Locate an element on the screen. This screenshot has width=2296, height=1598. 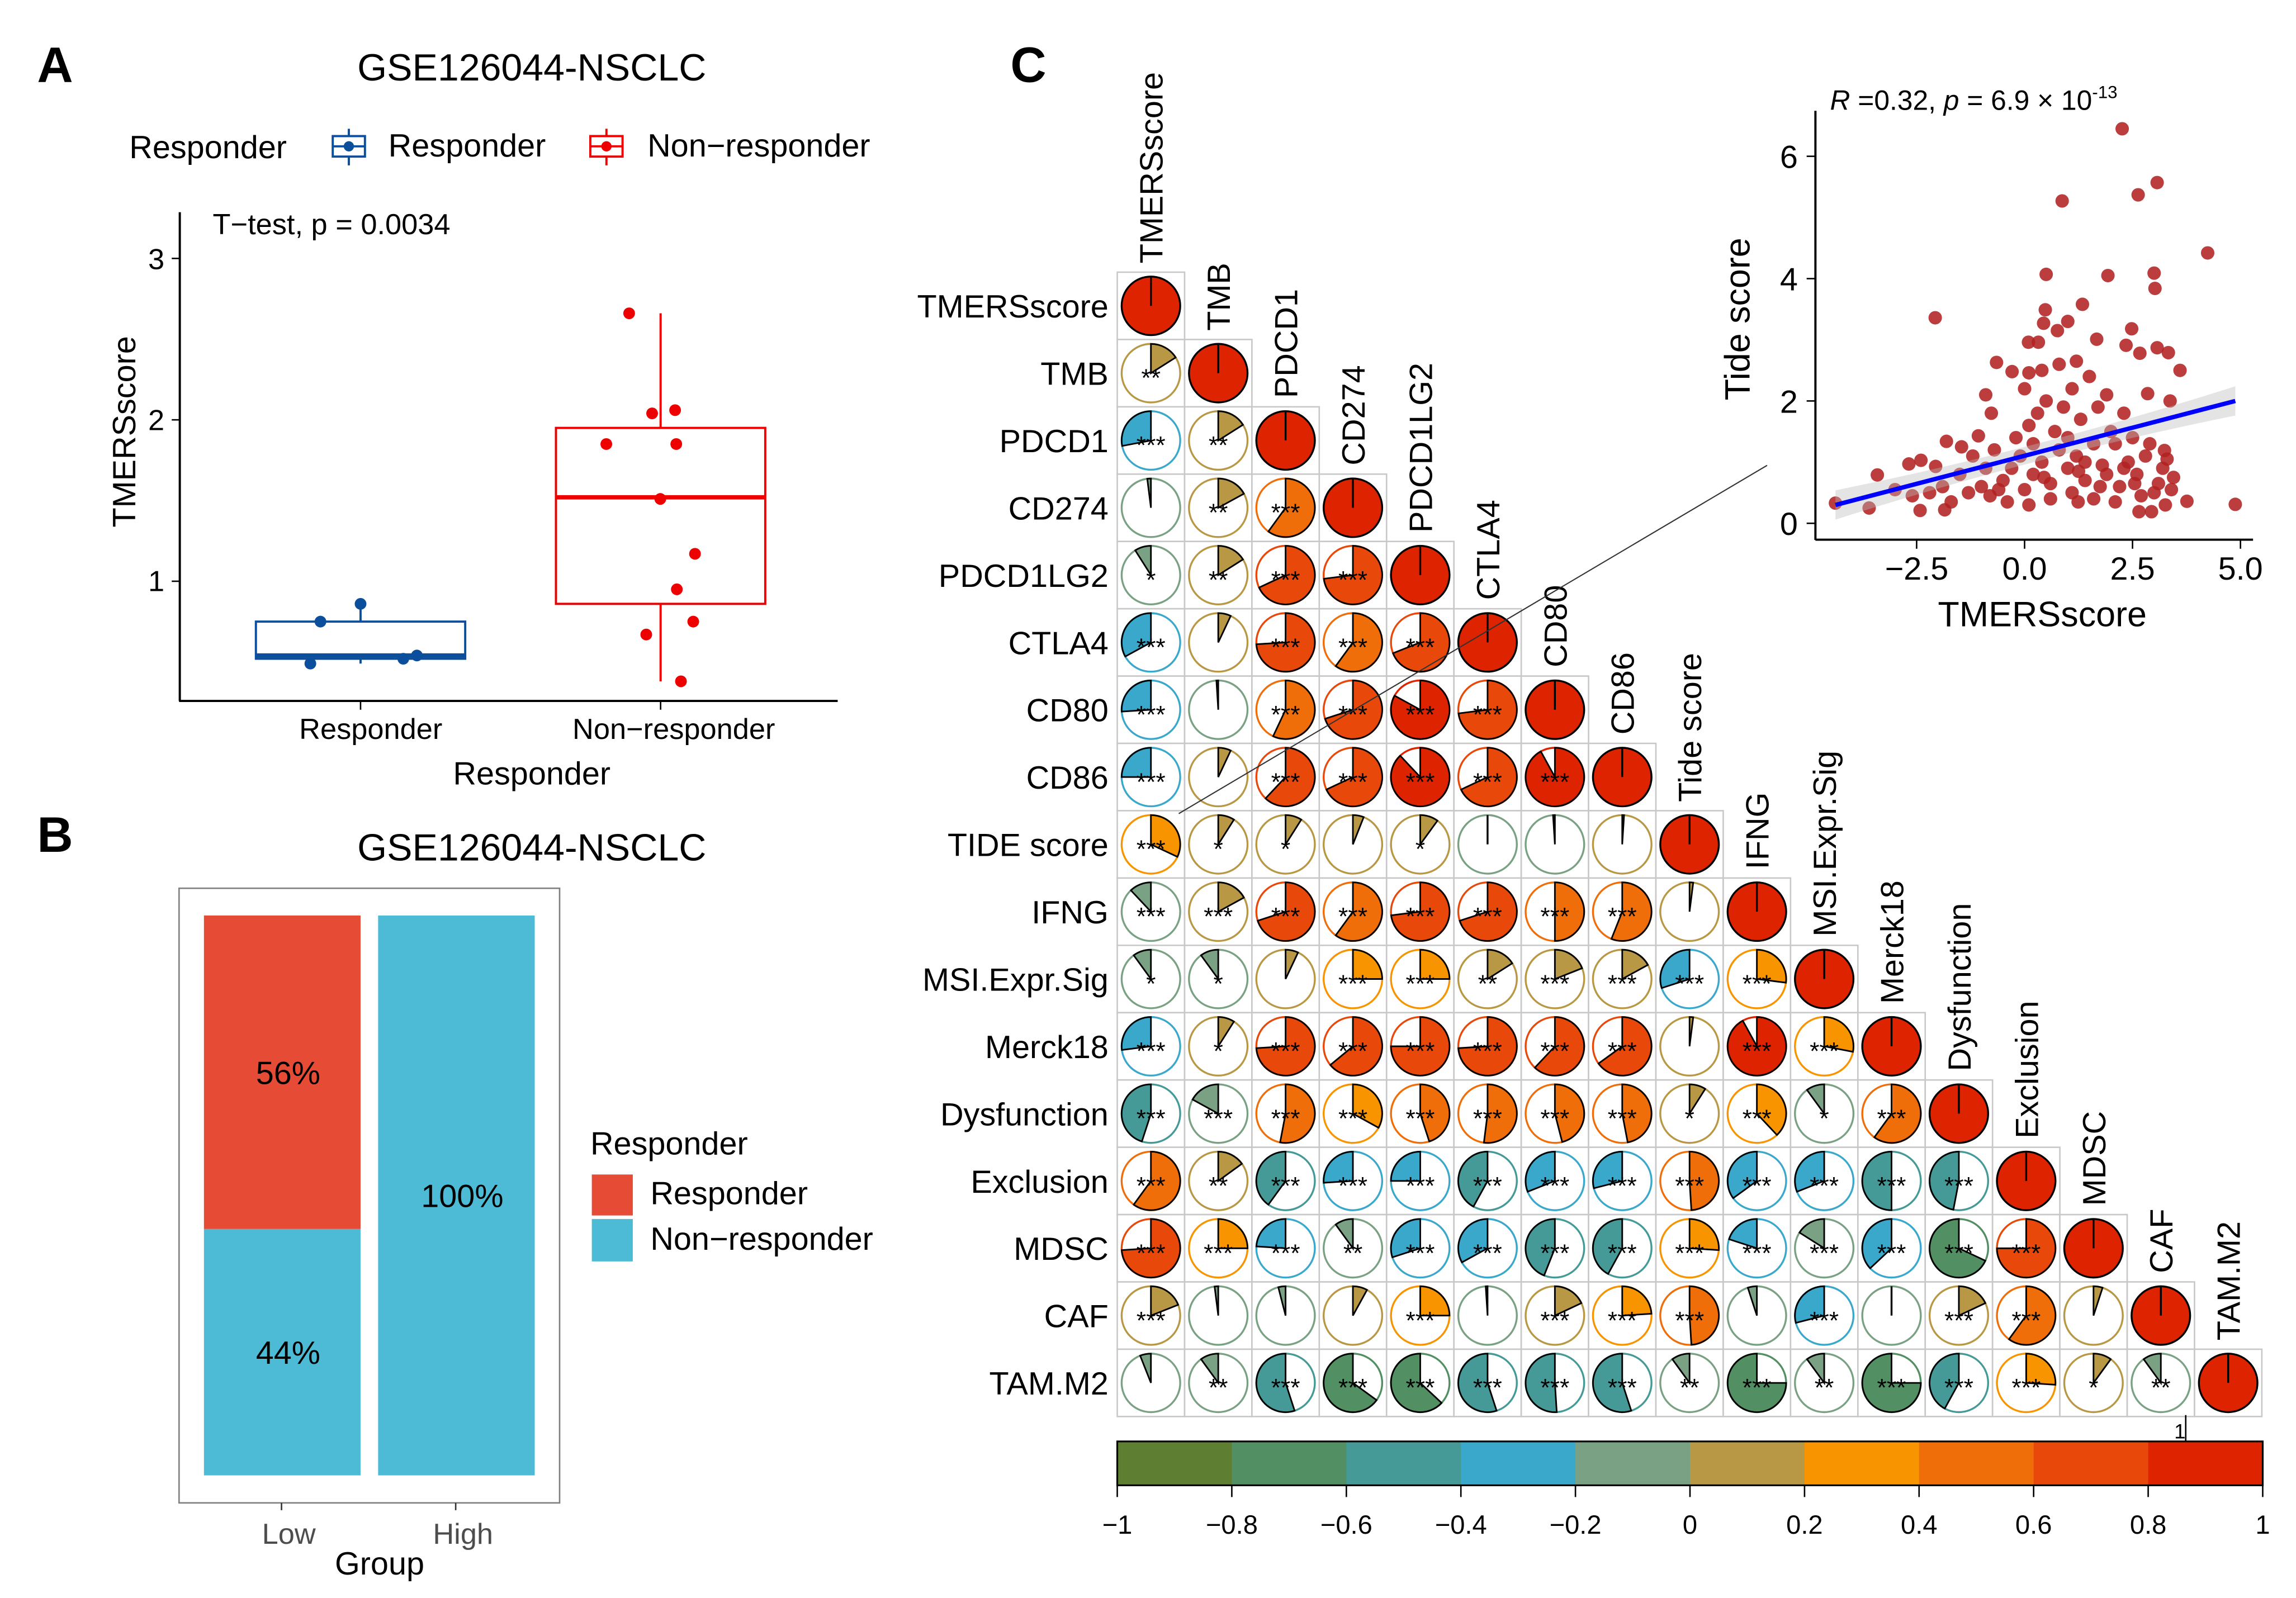
y-axis-title: Tide score is located at coordinates (1739, 319).